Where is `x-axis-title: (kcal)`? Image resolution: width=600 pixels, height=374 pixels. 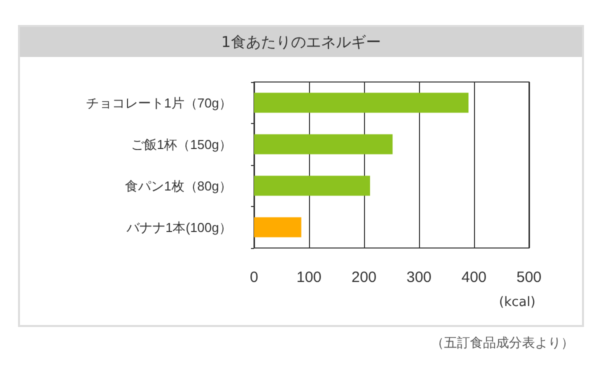 x-axis-title: (kcal) is located at coordinates (517, 302).